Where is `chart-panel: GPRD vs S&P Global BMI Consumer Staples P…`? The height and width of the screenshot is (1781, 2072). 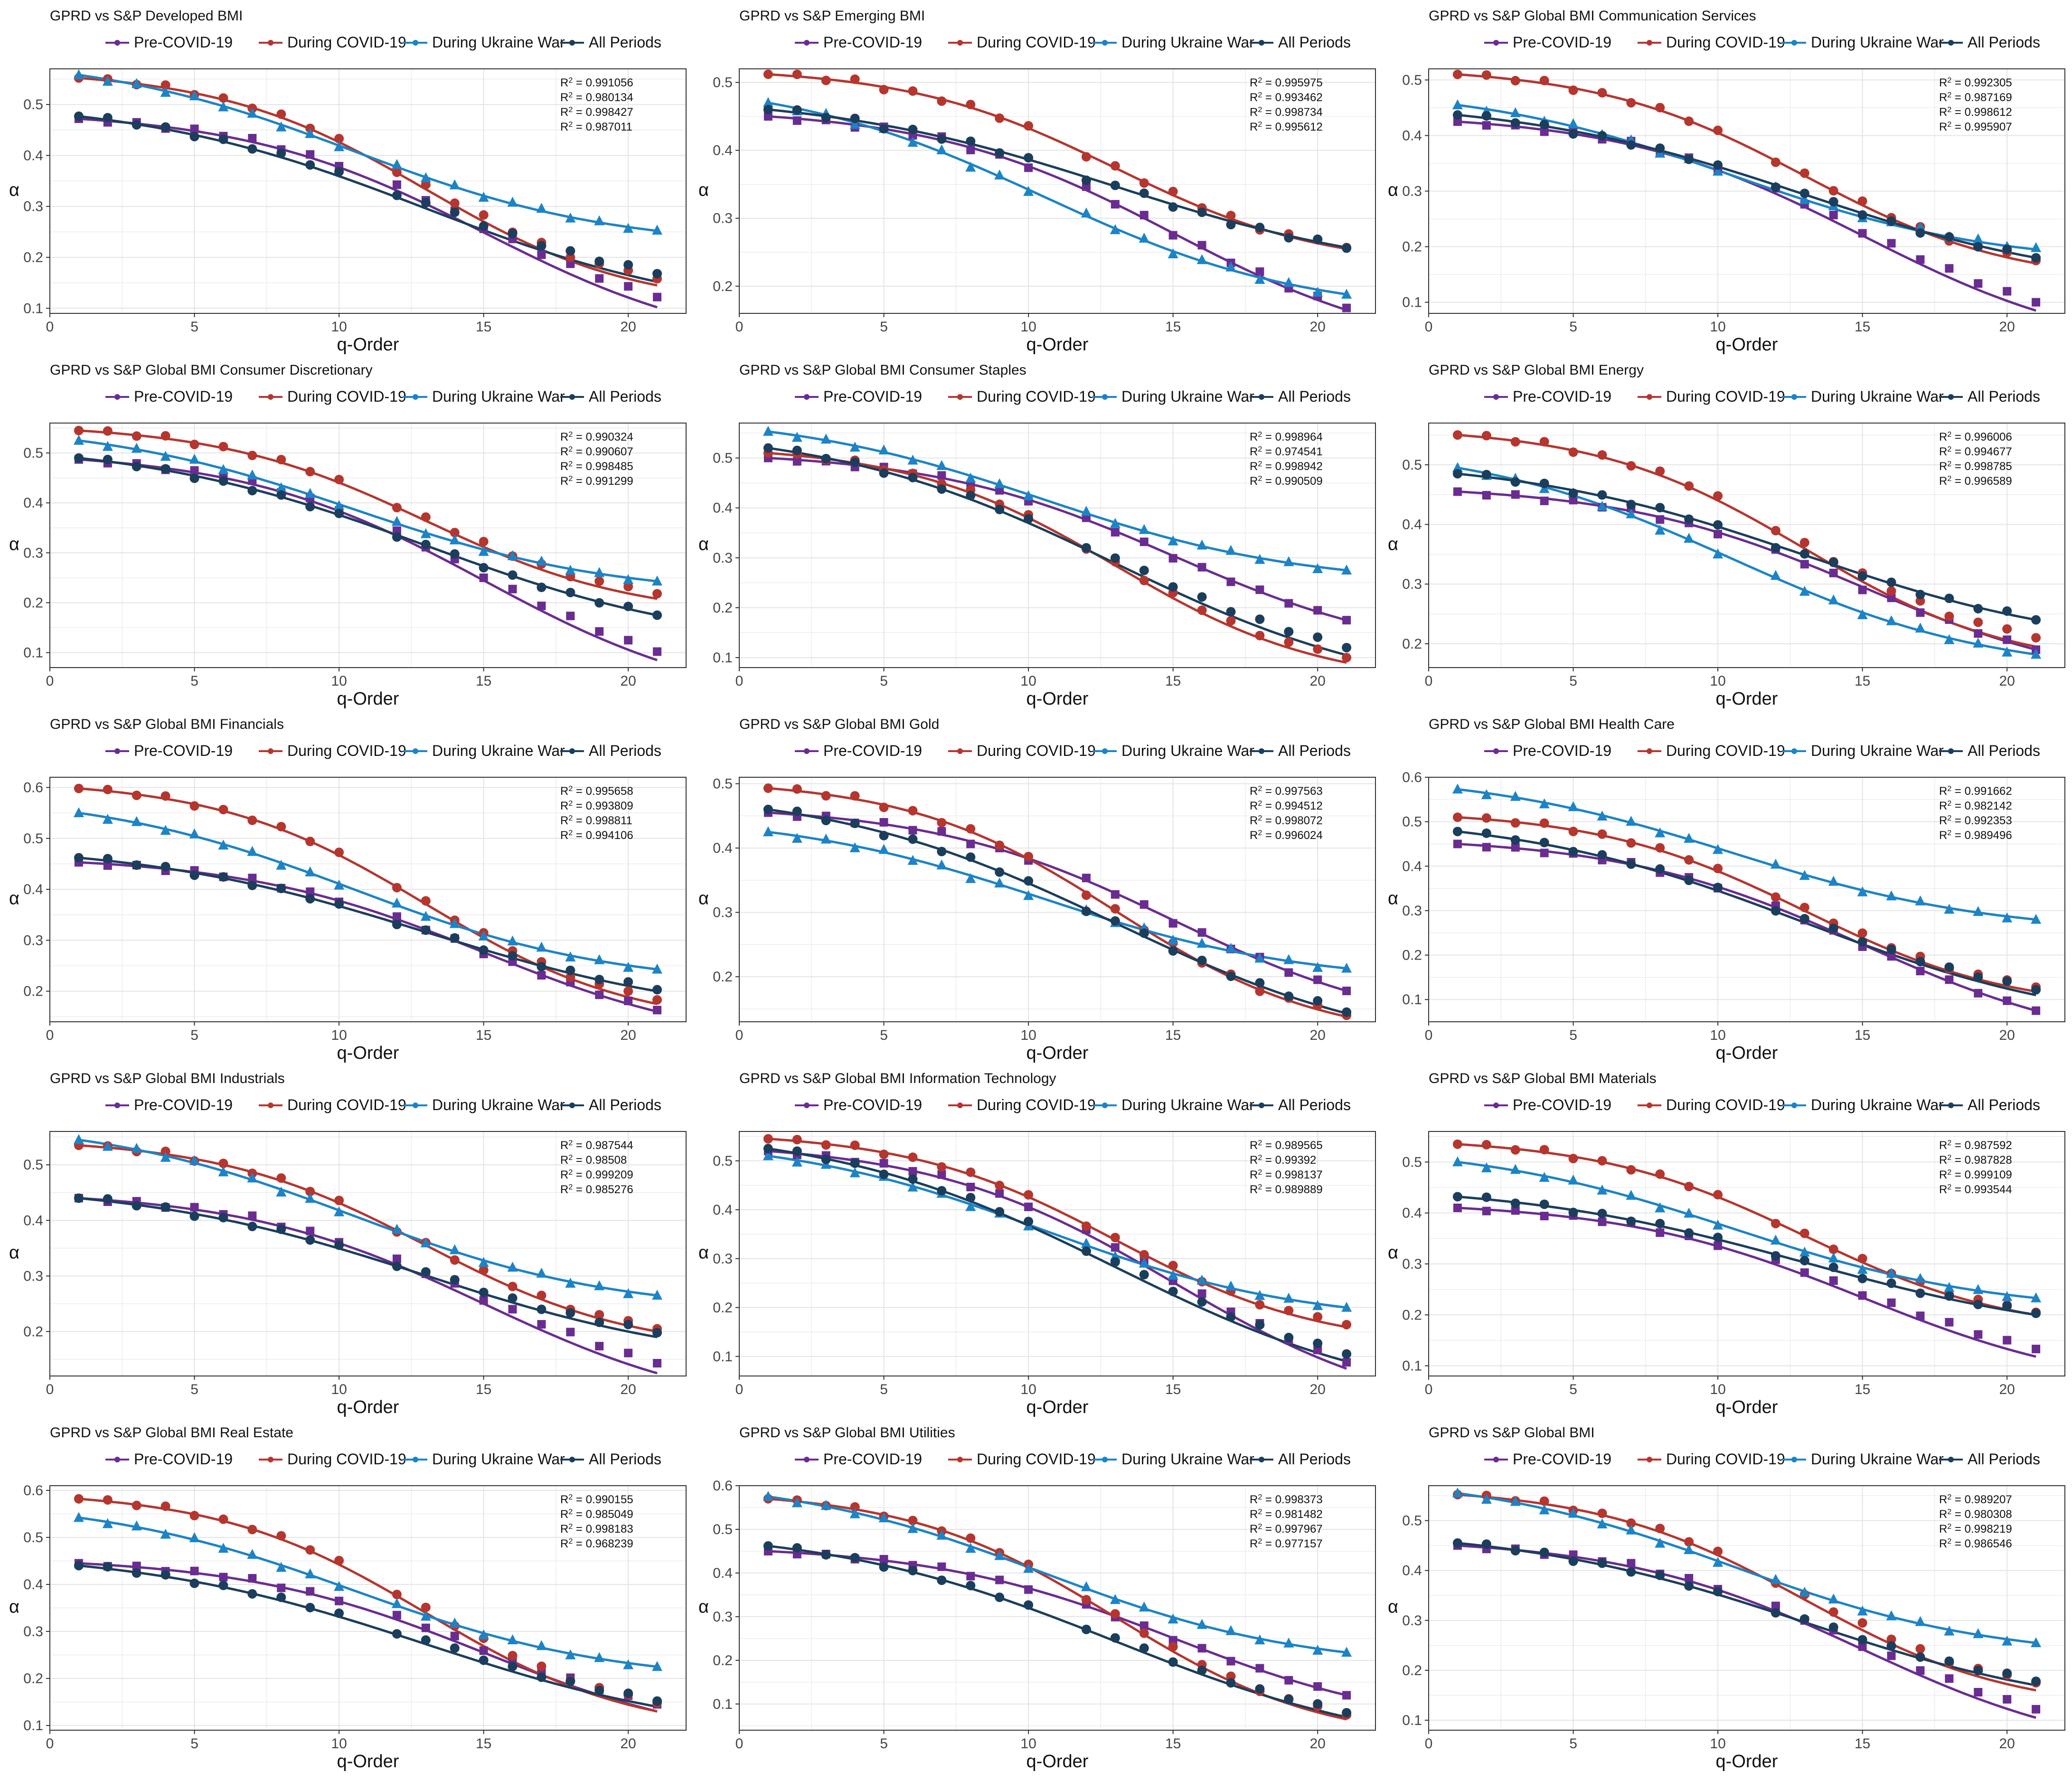
chart-panel: GPRD vs S&P Global BMI Consumer Staples P… is located at coordinates (1034, 531).